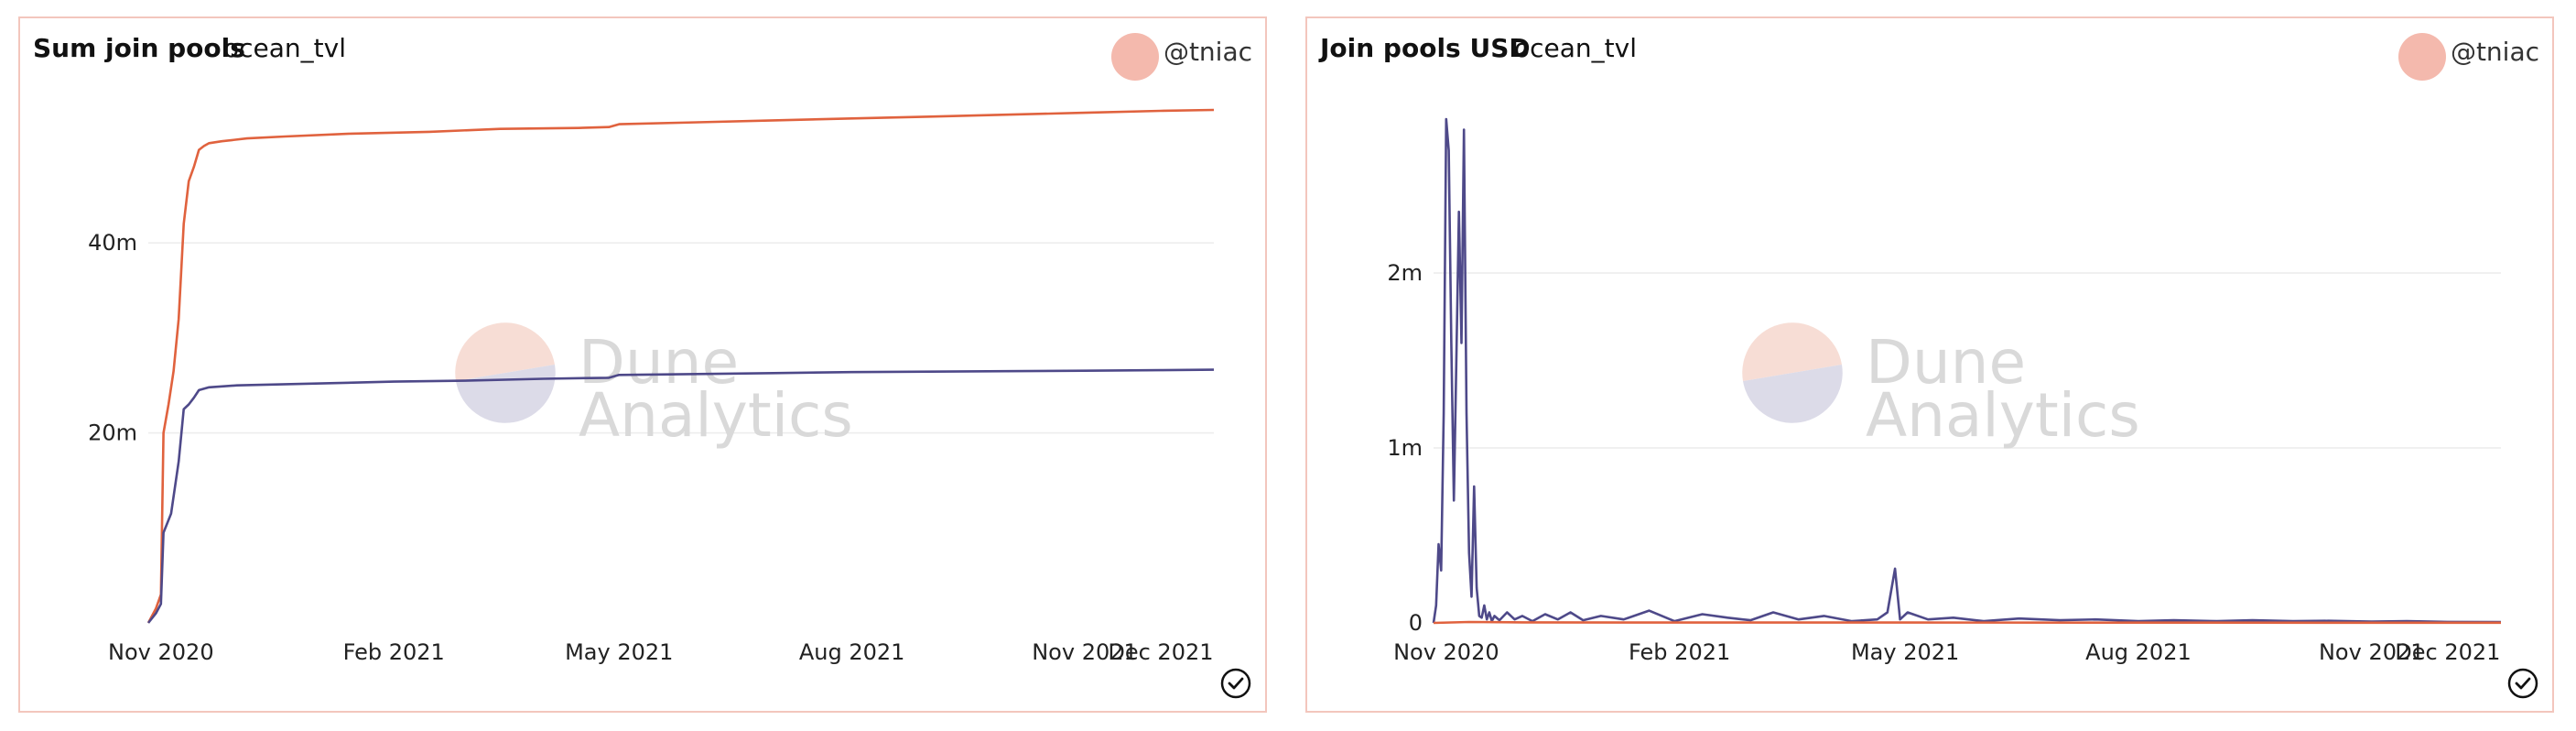  What do you see at coordinates (113, 243) in the screenshot?
I see `y-tick-label: 40m` at bounding box center [113, 243].